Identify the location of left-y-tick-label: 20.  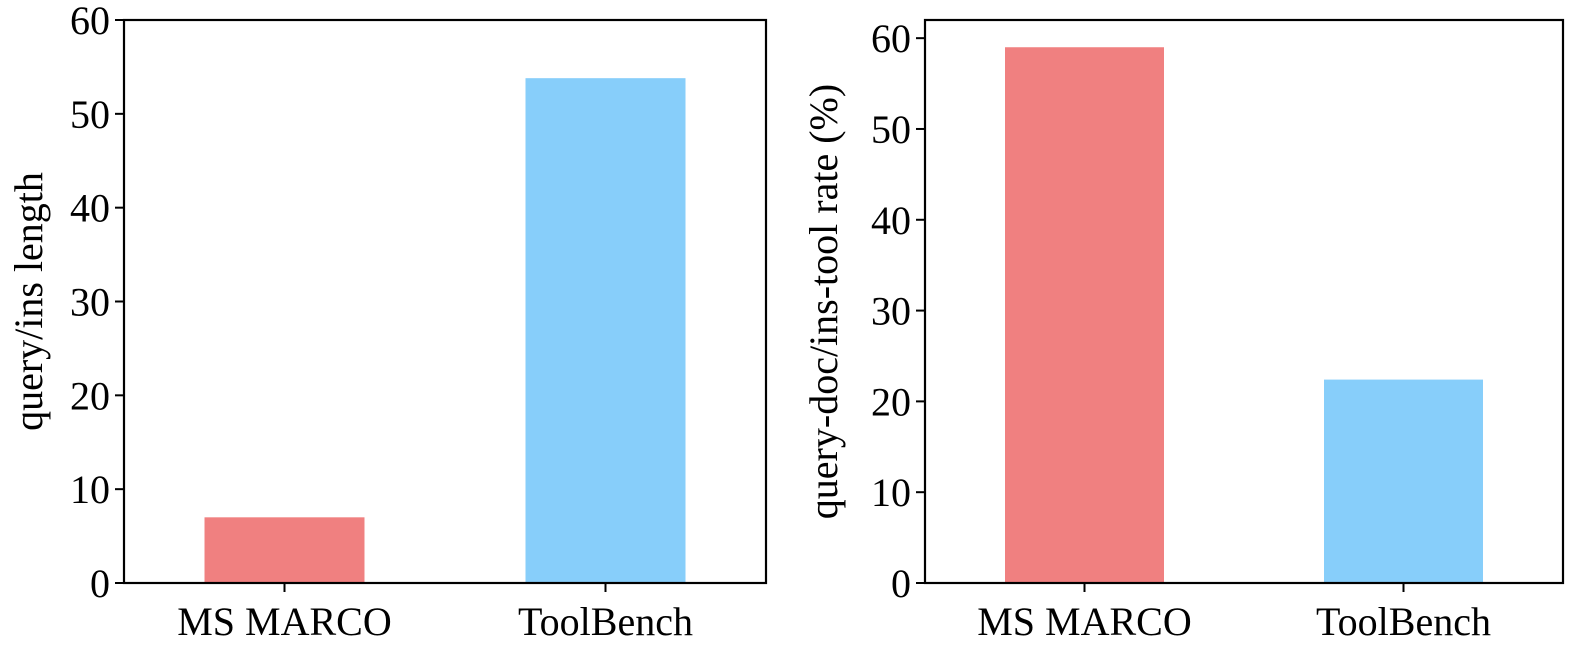
(90, 395).